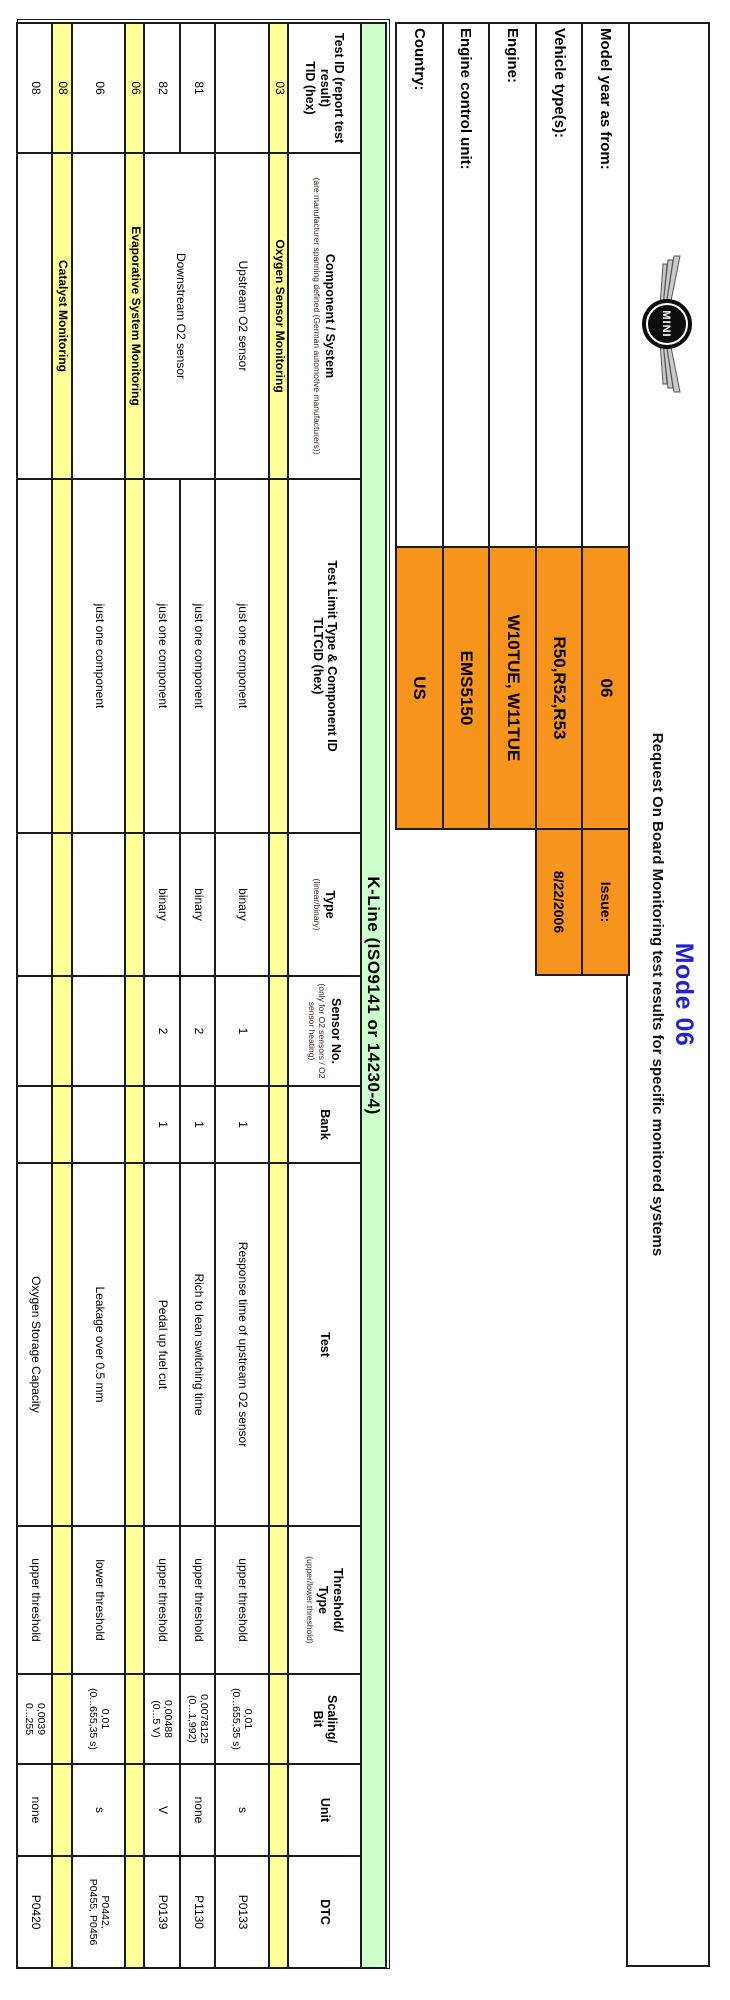 This screenshot has width=730, height=2000. What do you see at coordinates (324, 1719) in the screenshot?
I see `col-header-scaling: Scaling/ Bit` at bounding box center [324, 1719].